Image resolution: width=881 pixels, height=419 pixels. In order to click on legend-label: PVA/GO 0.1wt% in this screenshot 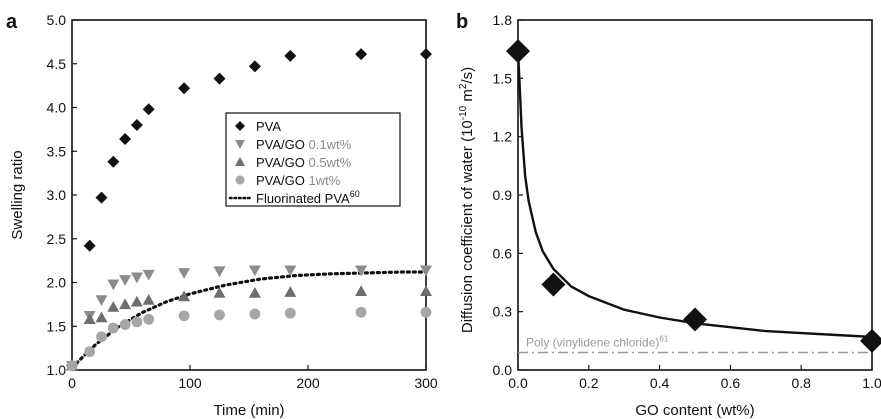, I will do `click(304, 144)`.